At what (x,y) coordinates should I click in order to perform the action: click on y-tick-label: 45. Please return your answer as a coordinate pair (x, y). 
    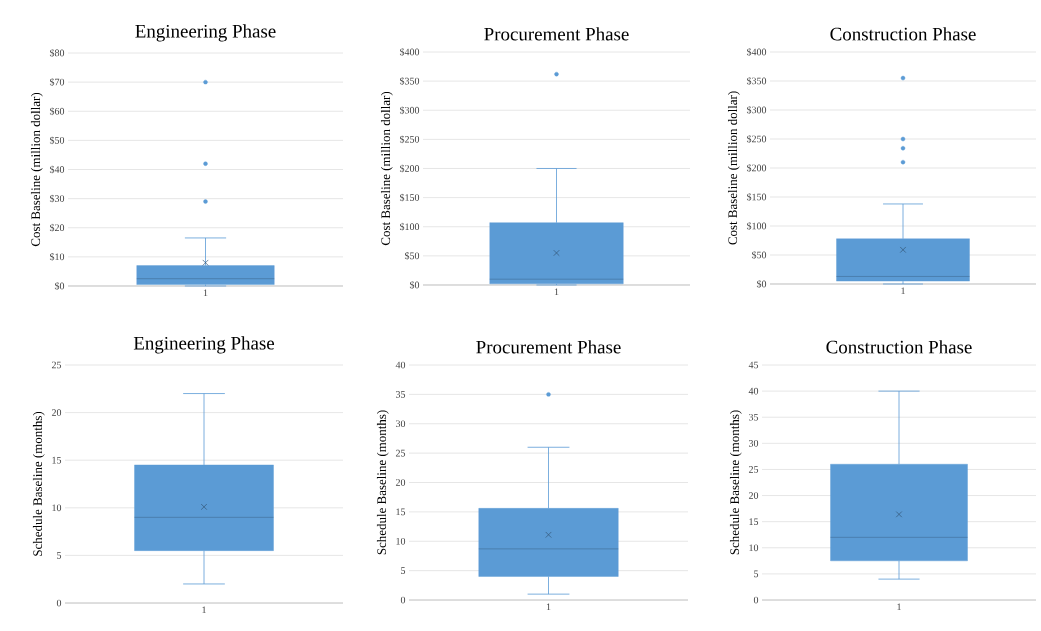
    Looking at the image, I should click on (753, 365).